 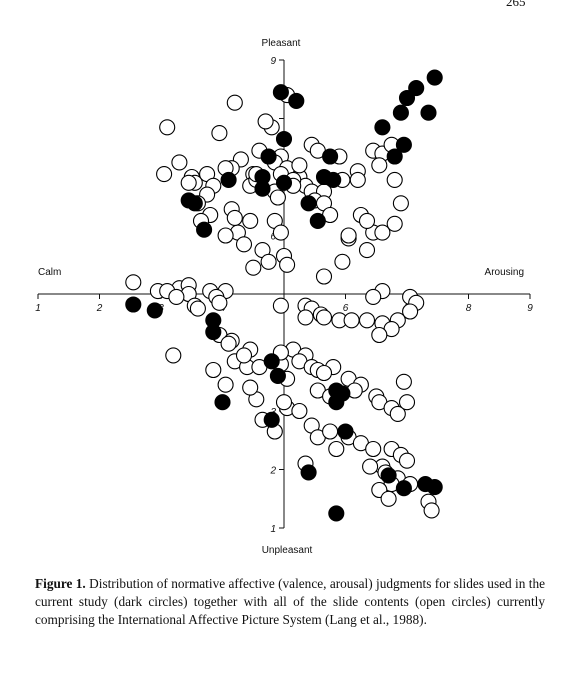 I want to click on y-tick-label: 1, so click(x=273, y=529).